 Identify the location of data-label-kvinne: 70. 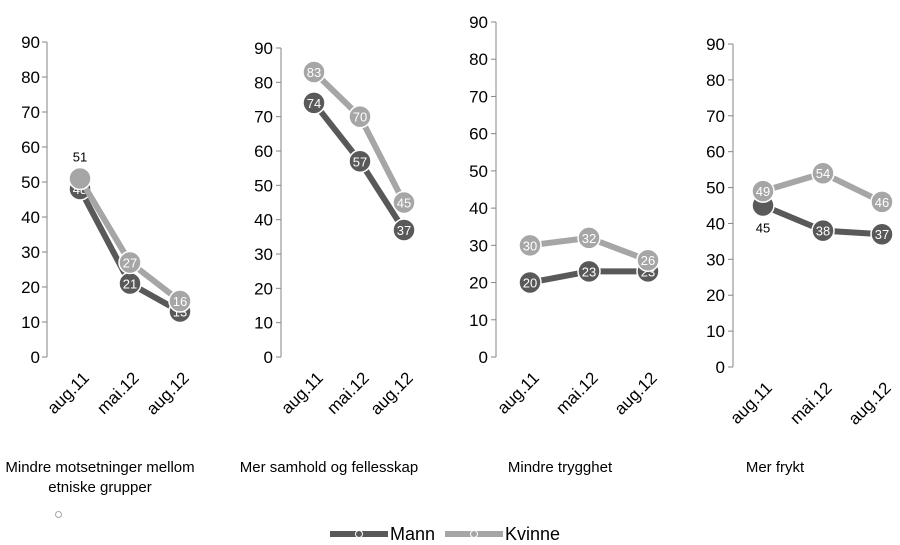
(360, 117).